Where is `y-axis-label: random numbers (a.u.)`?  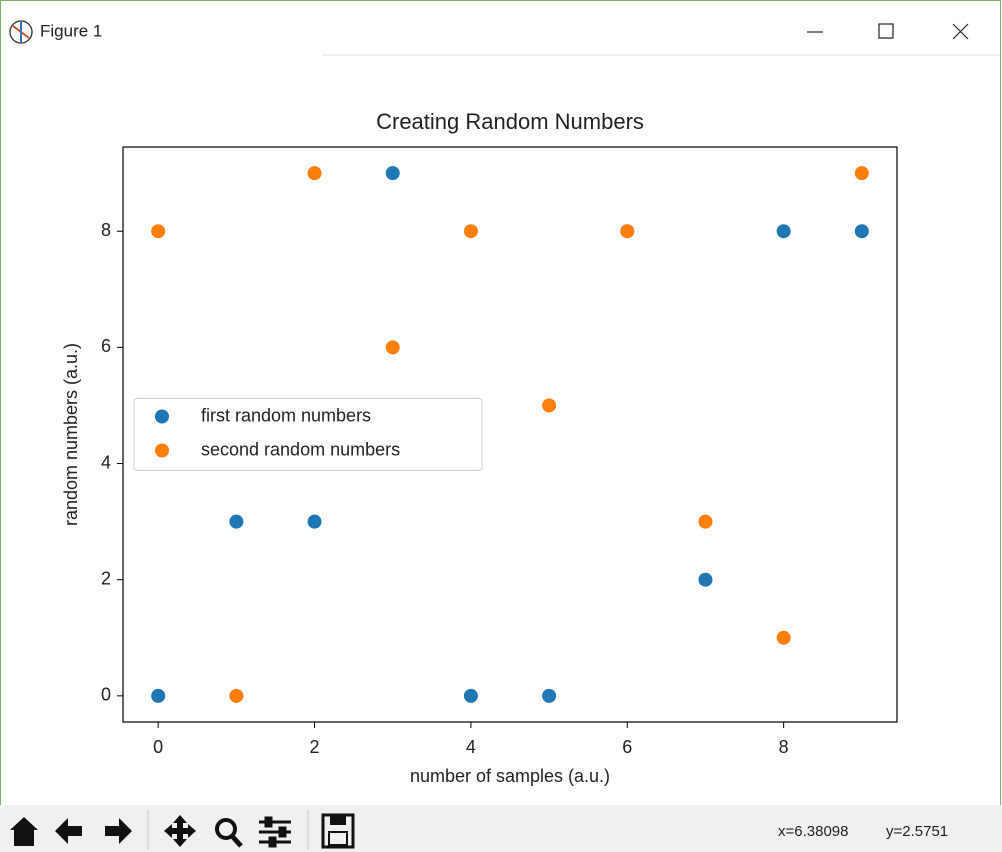 y-axis-label: random numbers (a.u.) is located at coordinates (71, 434).